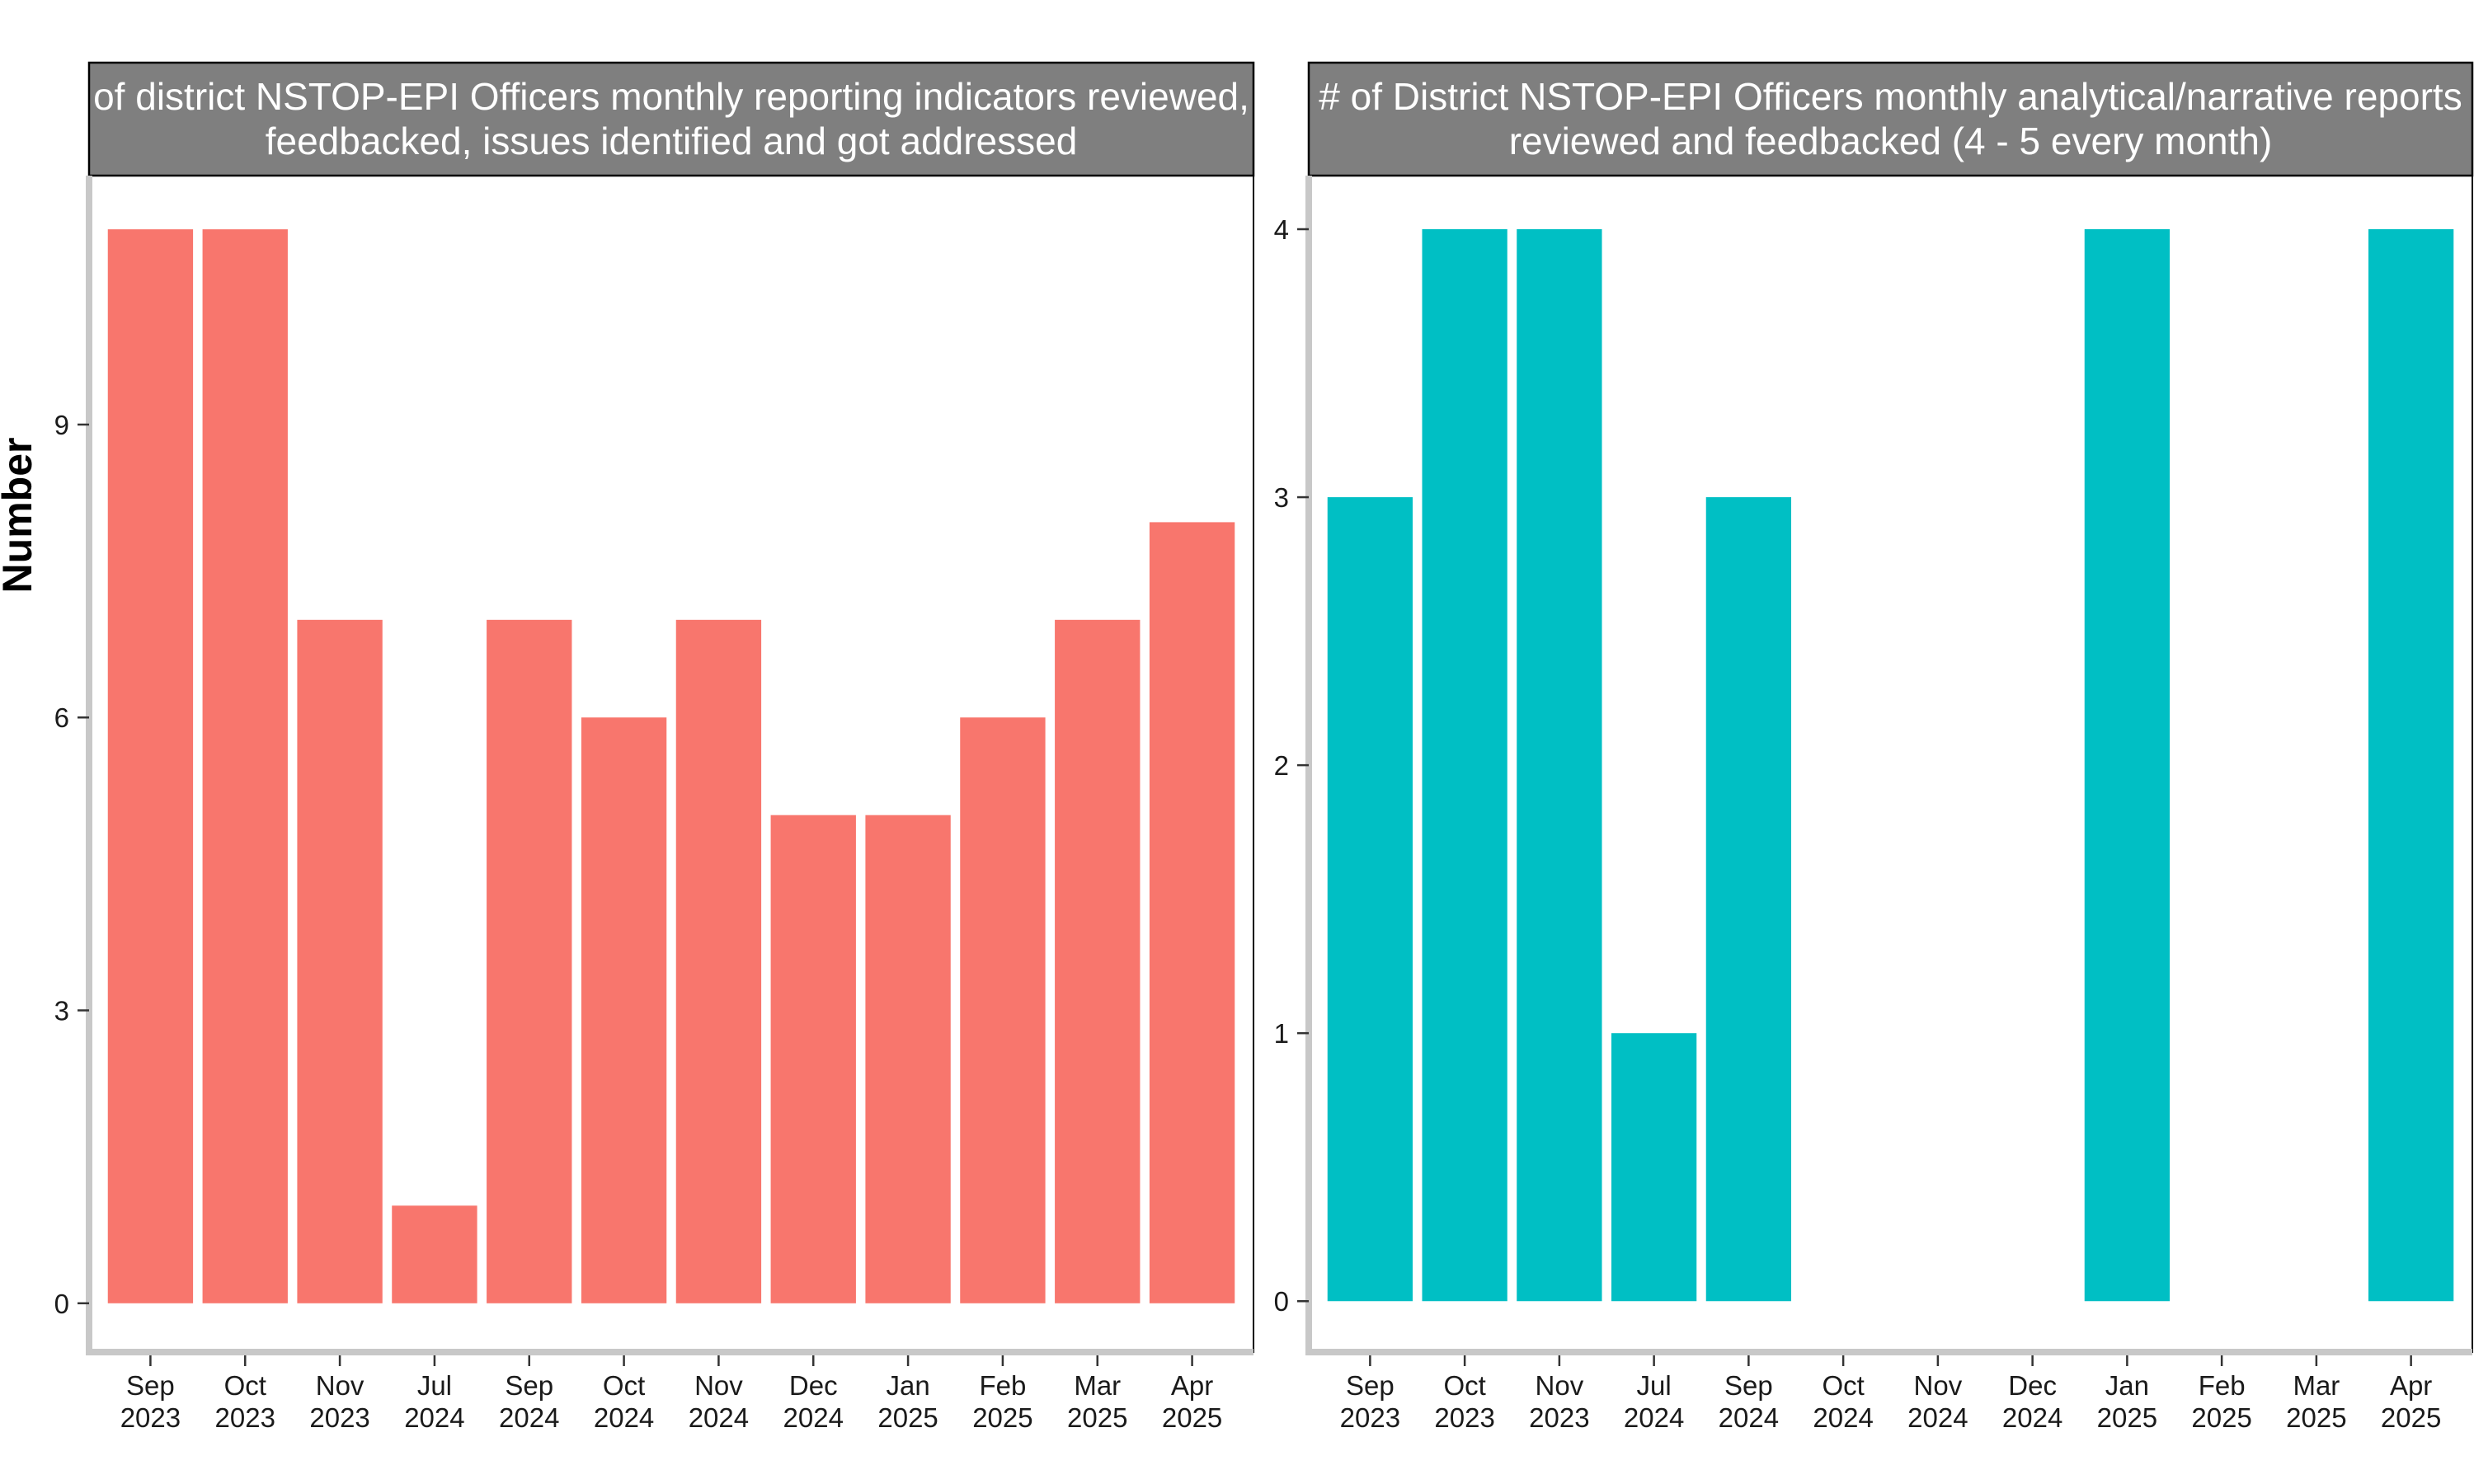 This screenshot has width=2474, height=1484. What do you see at coordinates (1281, 229) in the screenshot?
I see `y-tick-label: 4` at bounding box center [1281, 229].